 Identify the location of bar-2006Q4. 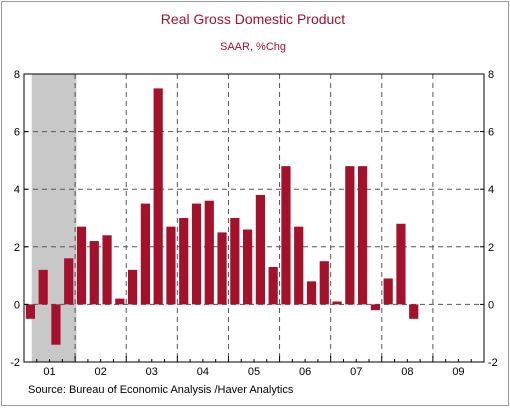
(324, 283).